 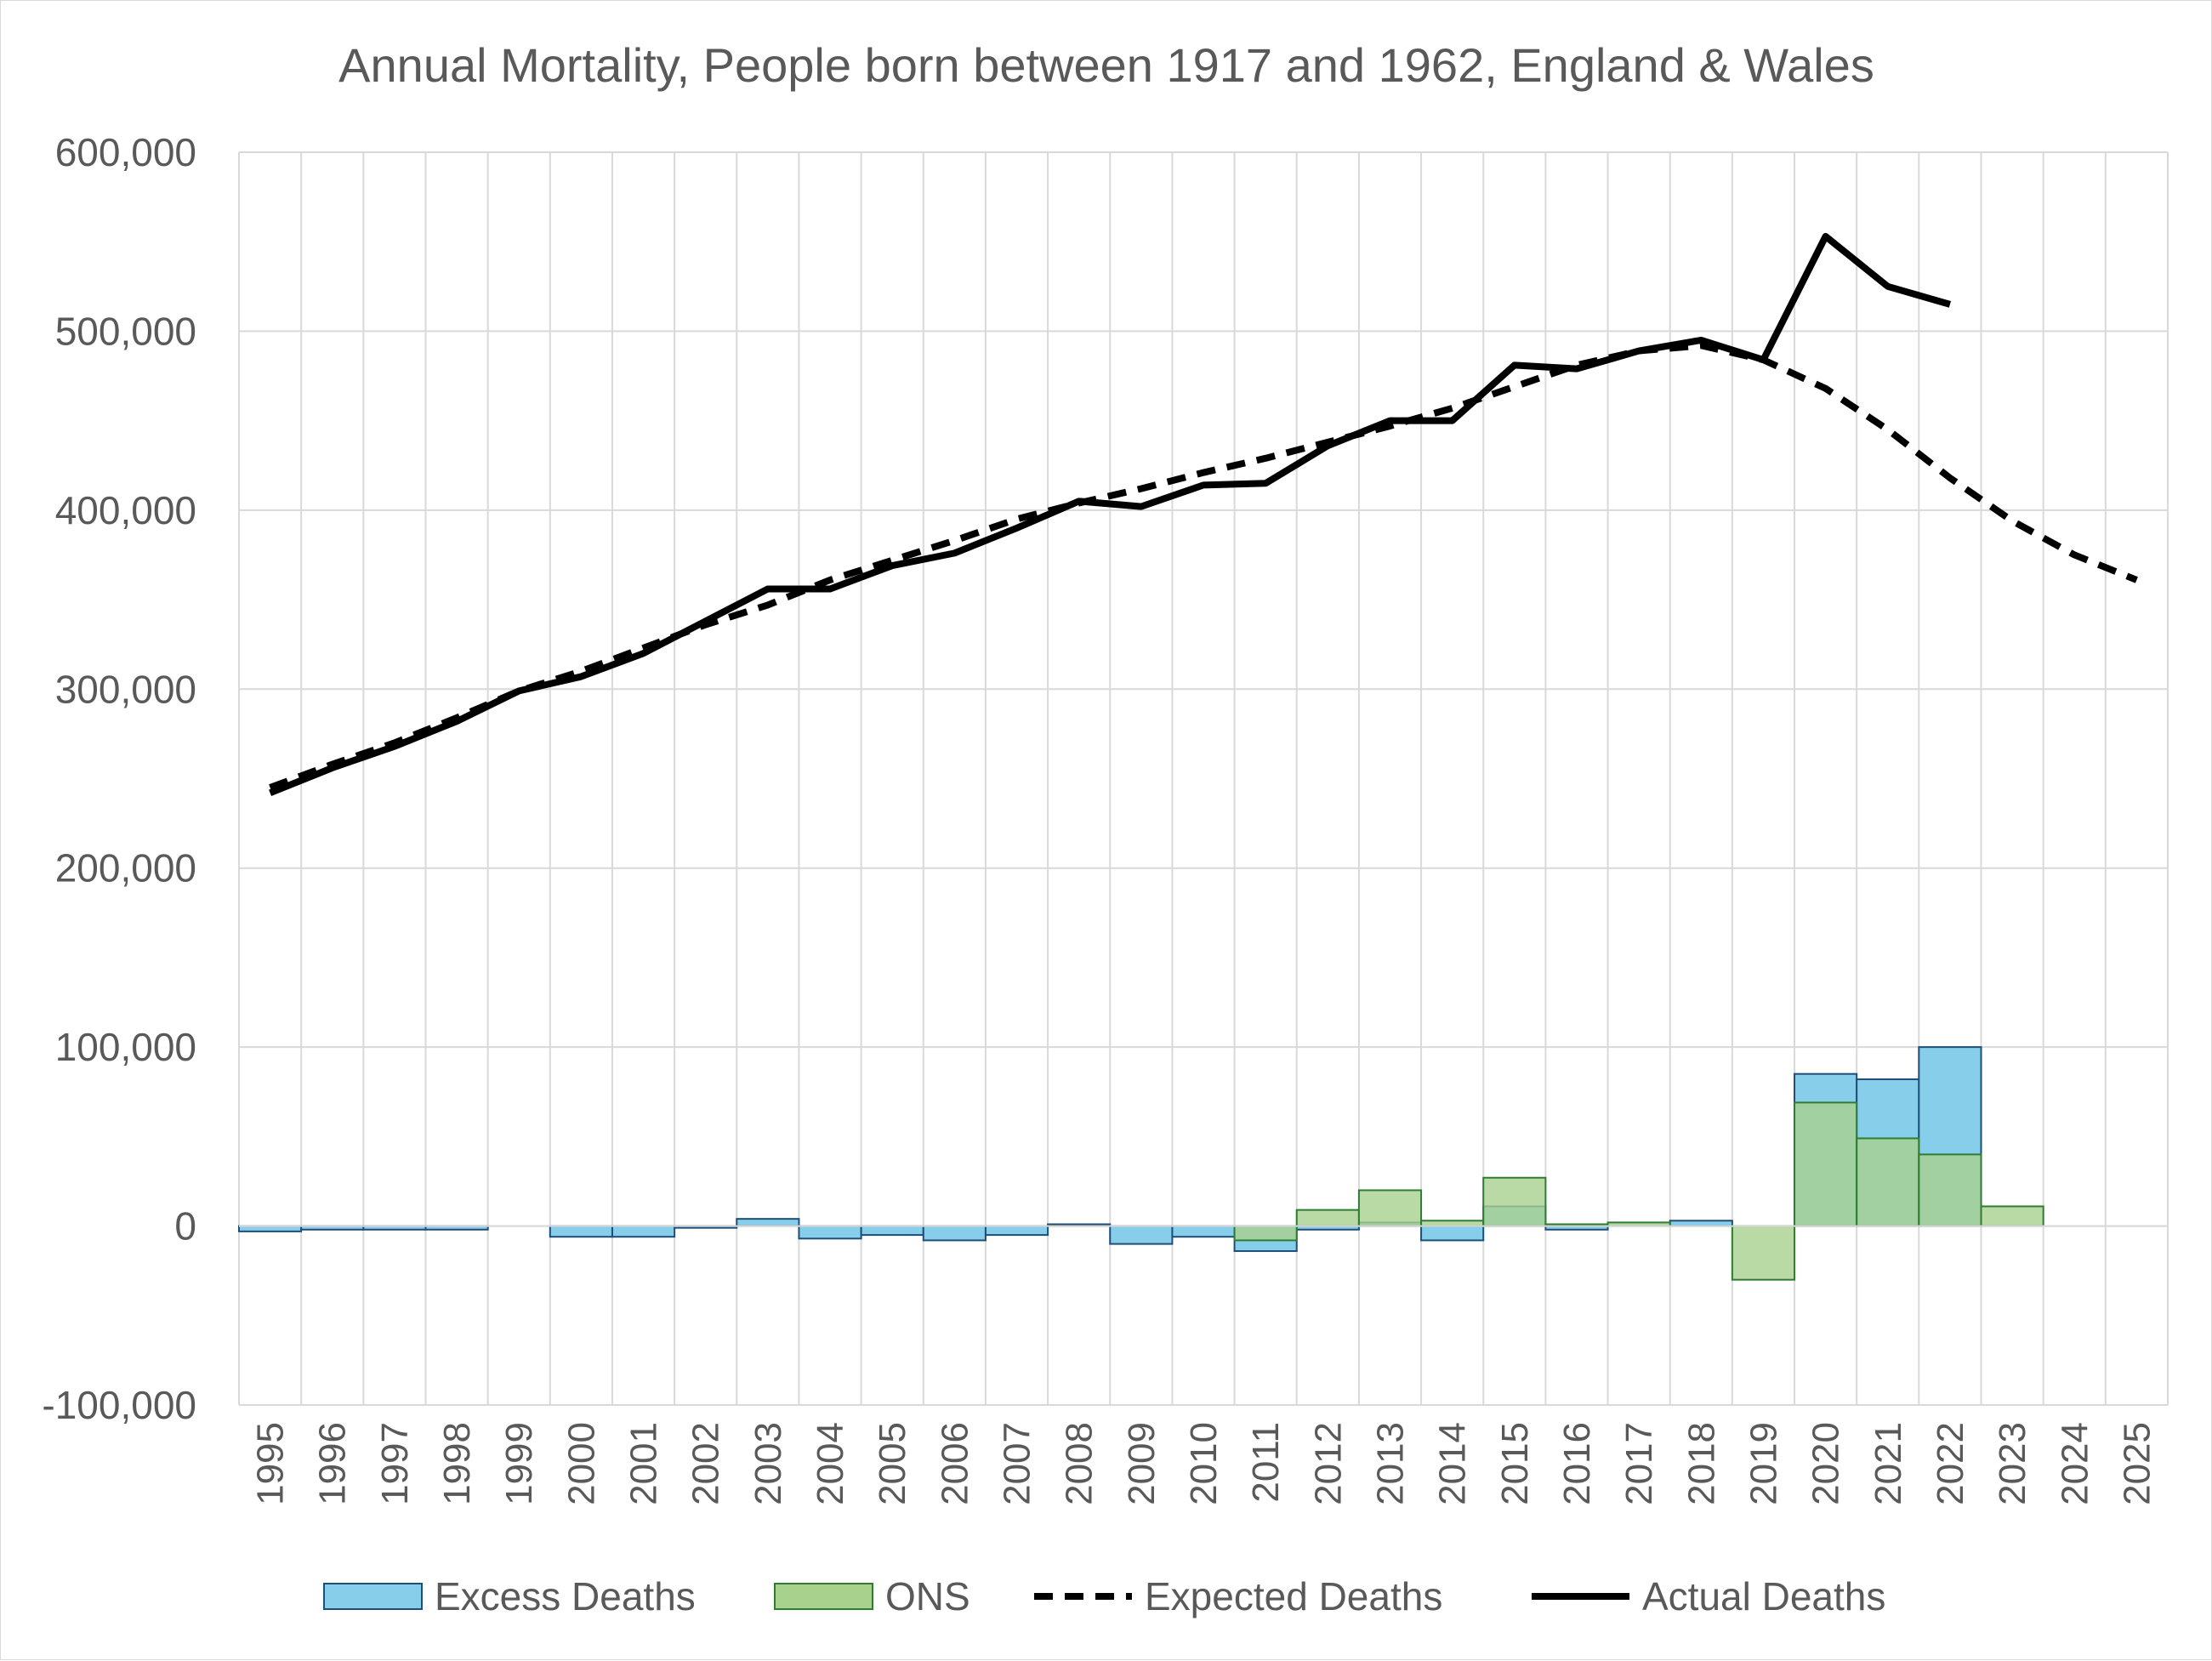 What do you see at coordinates (271, 1463) in the screenshot?
I see `x-tick-label: 1995` at bounding box center [271, 1463].